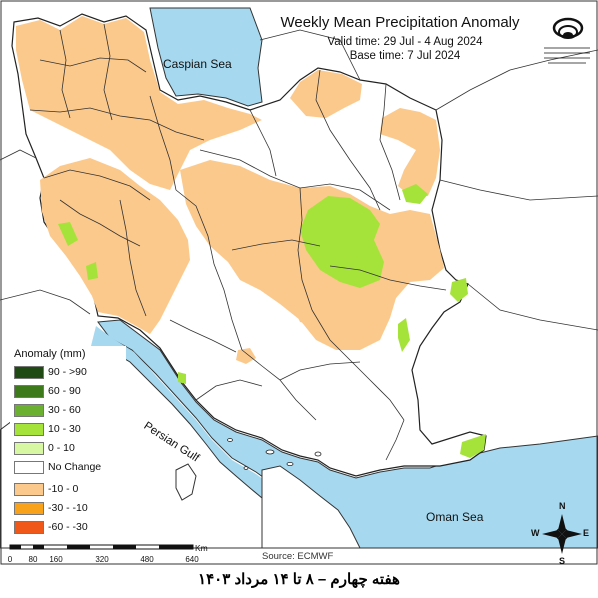 Image resolution: width=598 pixels, height=598 pixels. I want to click on oman-sea-label: Oman Sea, so click(455, 517).